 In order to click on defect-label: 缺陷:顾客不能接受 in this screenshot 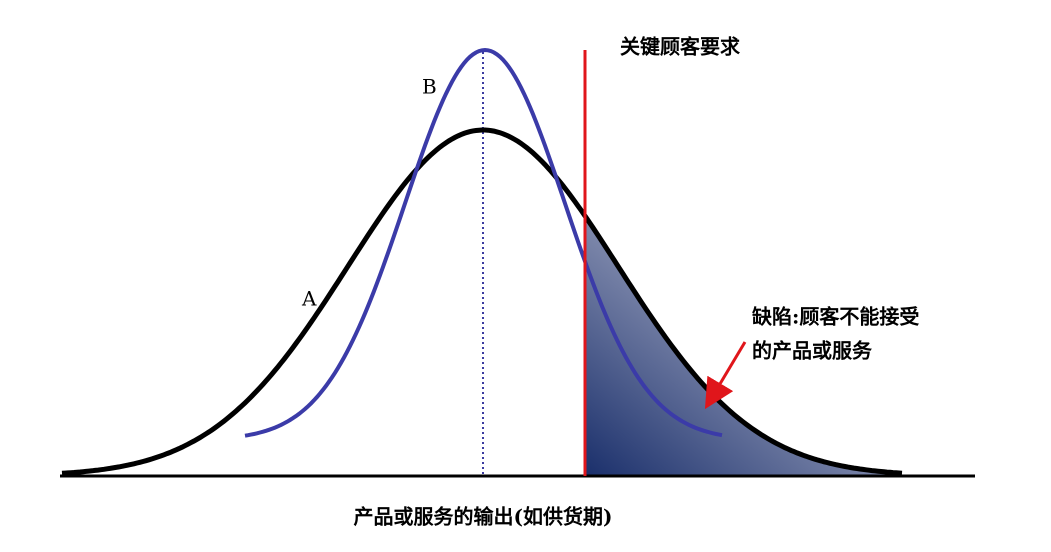, I will do `click(835, 317)`.